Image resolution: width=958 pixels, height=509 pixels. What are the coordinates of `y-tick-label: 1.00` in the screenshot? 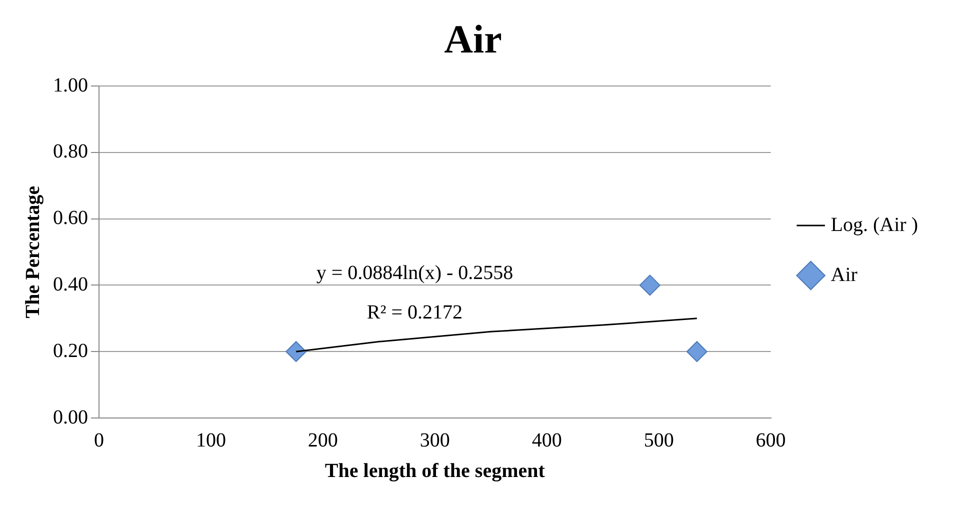 It's located at (70, 85).